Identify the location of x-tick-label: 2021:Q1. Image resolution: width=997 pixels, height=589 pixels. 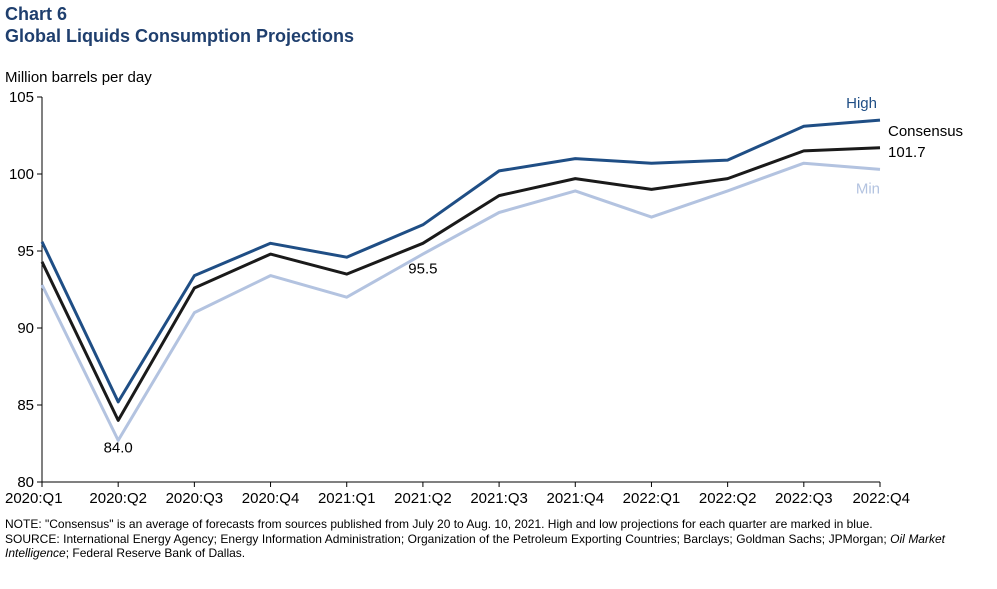
(347, 498).